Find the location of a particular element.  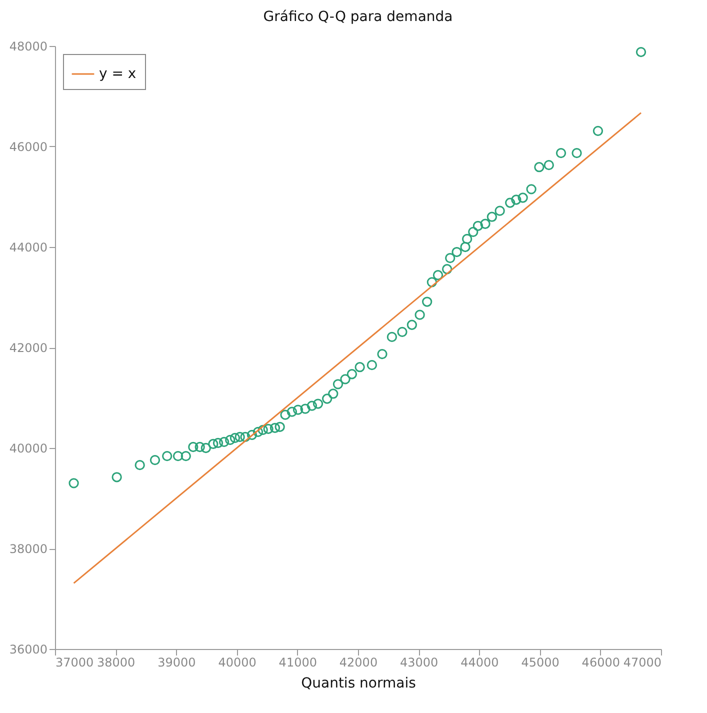

x-tick-label: 44000 is located at coordinates (479, 663).